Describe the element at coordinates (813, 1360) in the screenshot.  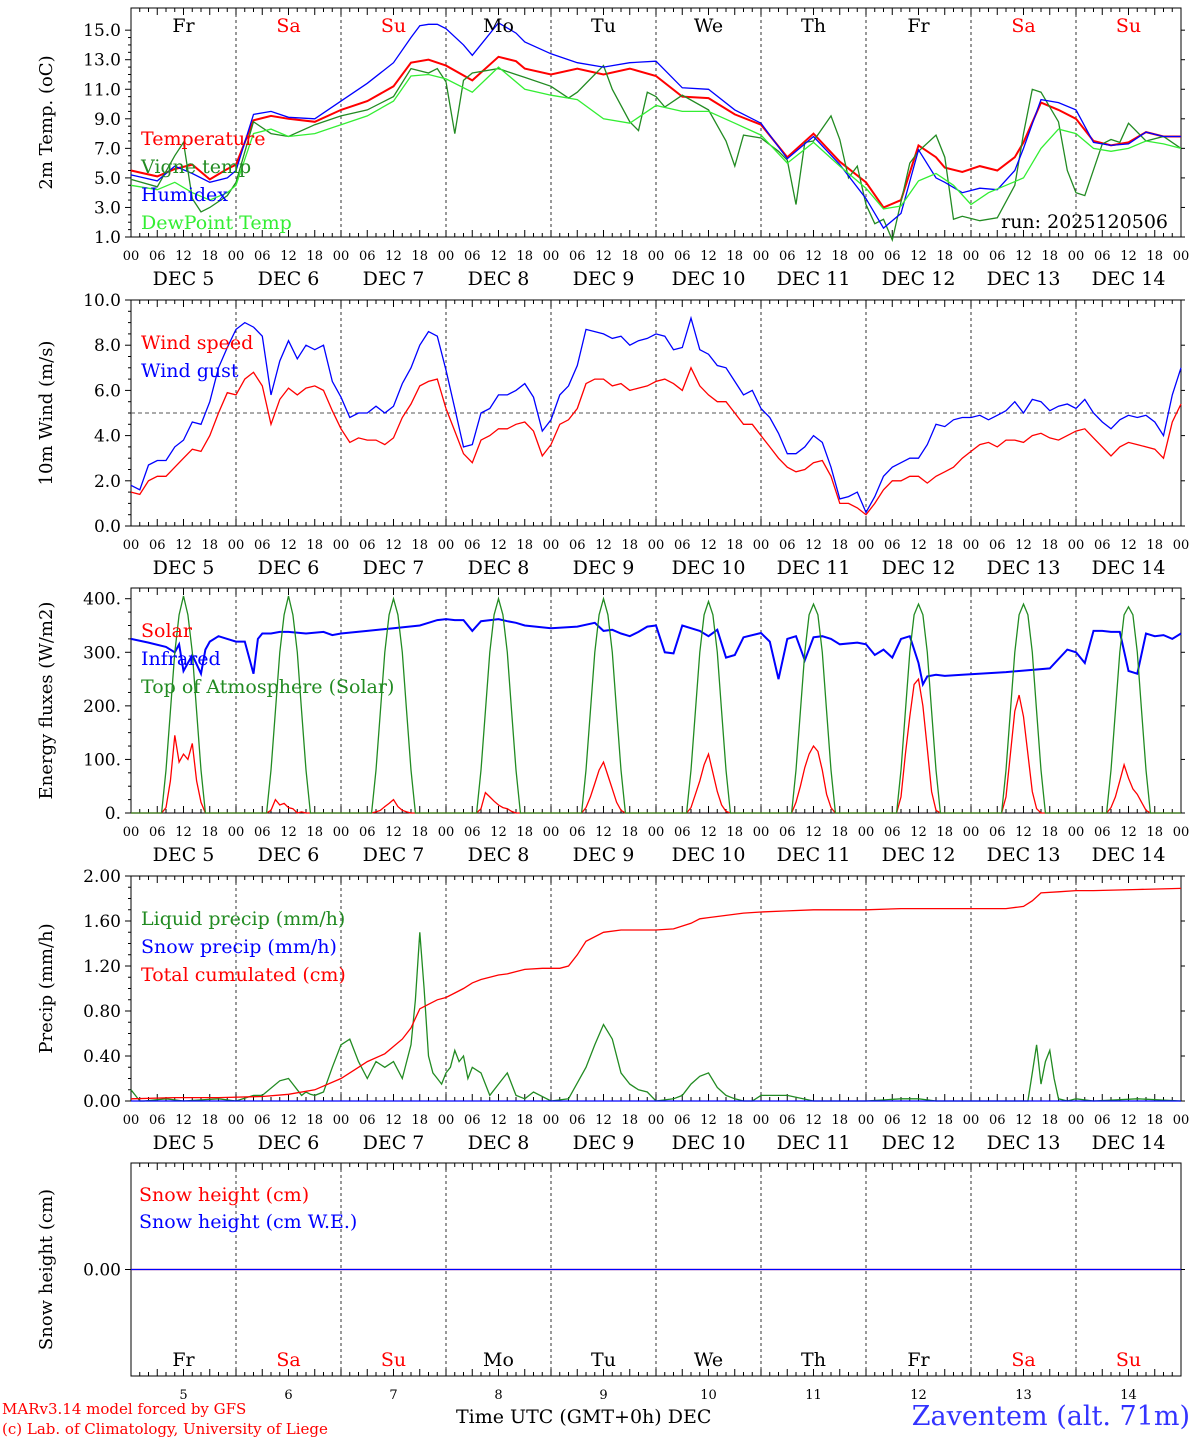
I see `weekday-label-bottom: Th` at that location.